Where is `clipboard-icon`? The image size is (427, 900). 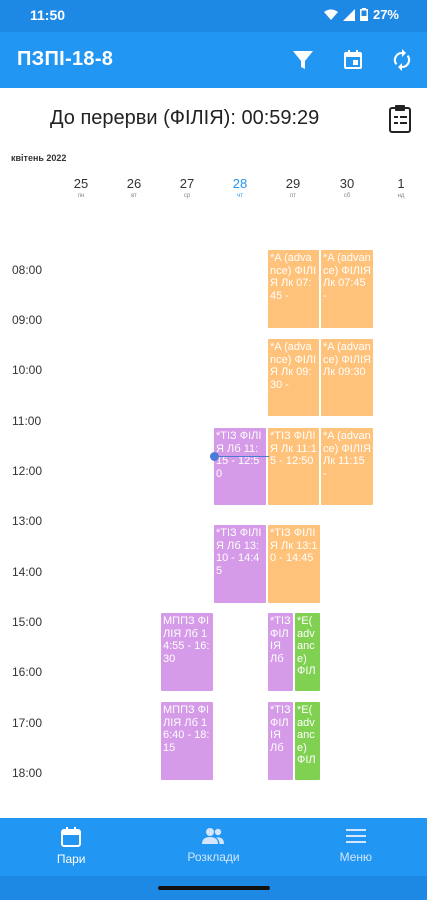
clipboard-icon is located at coordinates (400, 119).